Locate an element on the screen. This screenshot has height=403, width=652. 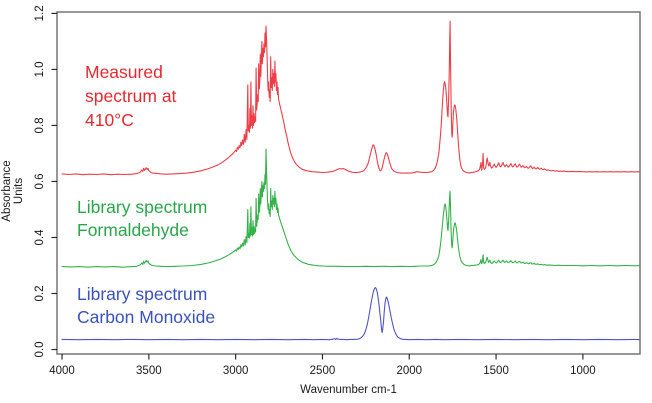
annotation-library-carbon-monoxide: Library spectrum Carbon Monoxide is located at coordinates (146, 306).